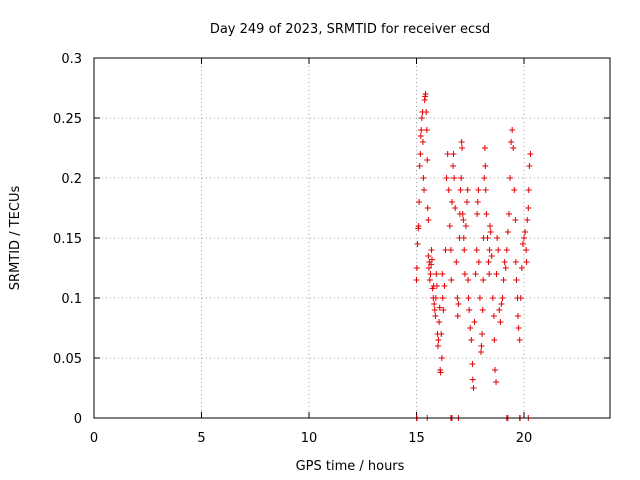 The image size is (640, 480). What do you see at coordinates (71, 59) in the screenshot?
I see `y-tick-label: 0.3` at bounding box center [71, 59].